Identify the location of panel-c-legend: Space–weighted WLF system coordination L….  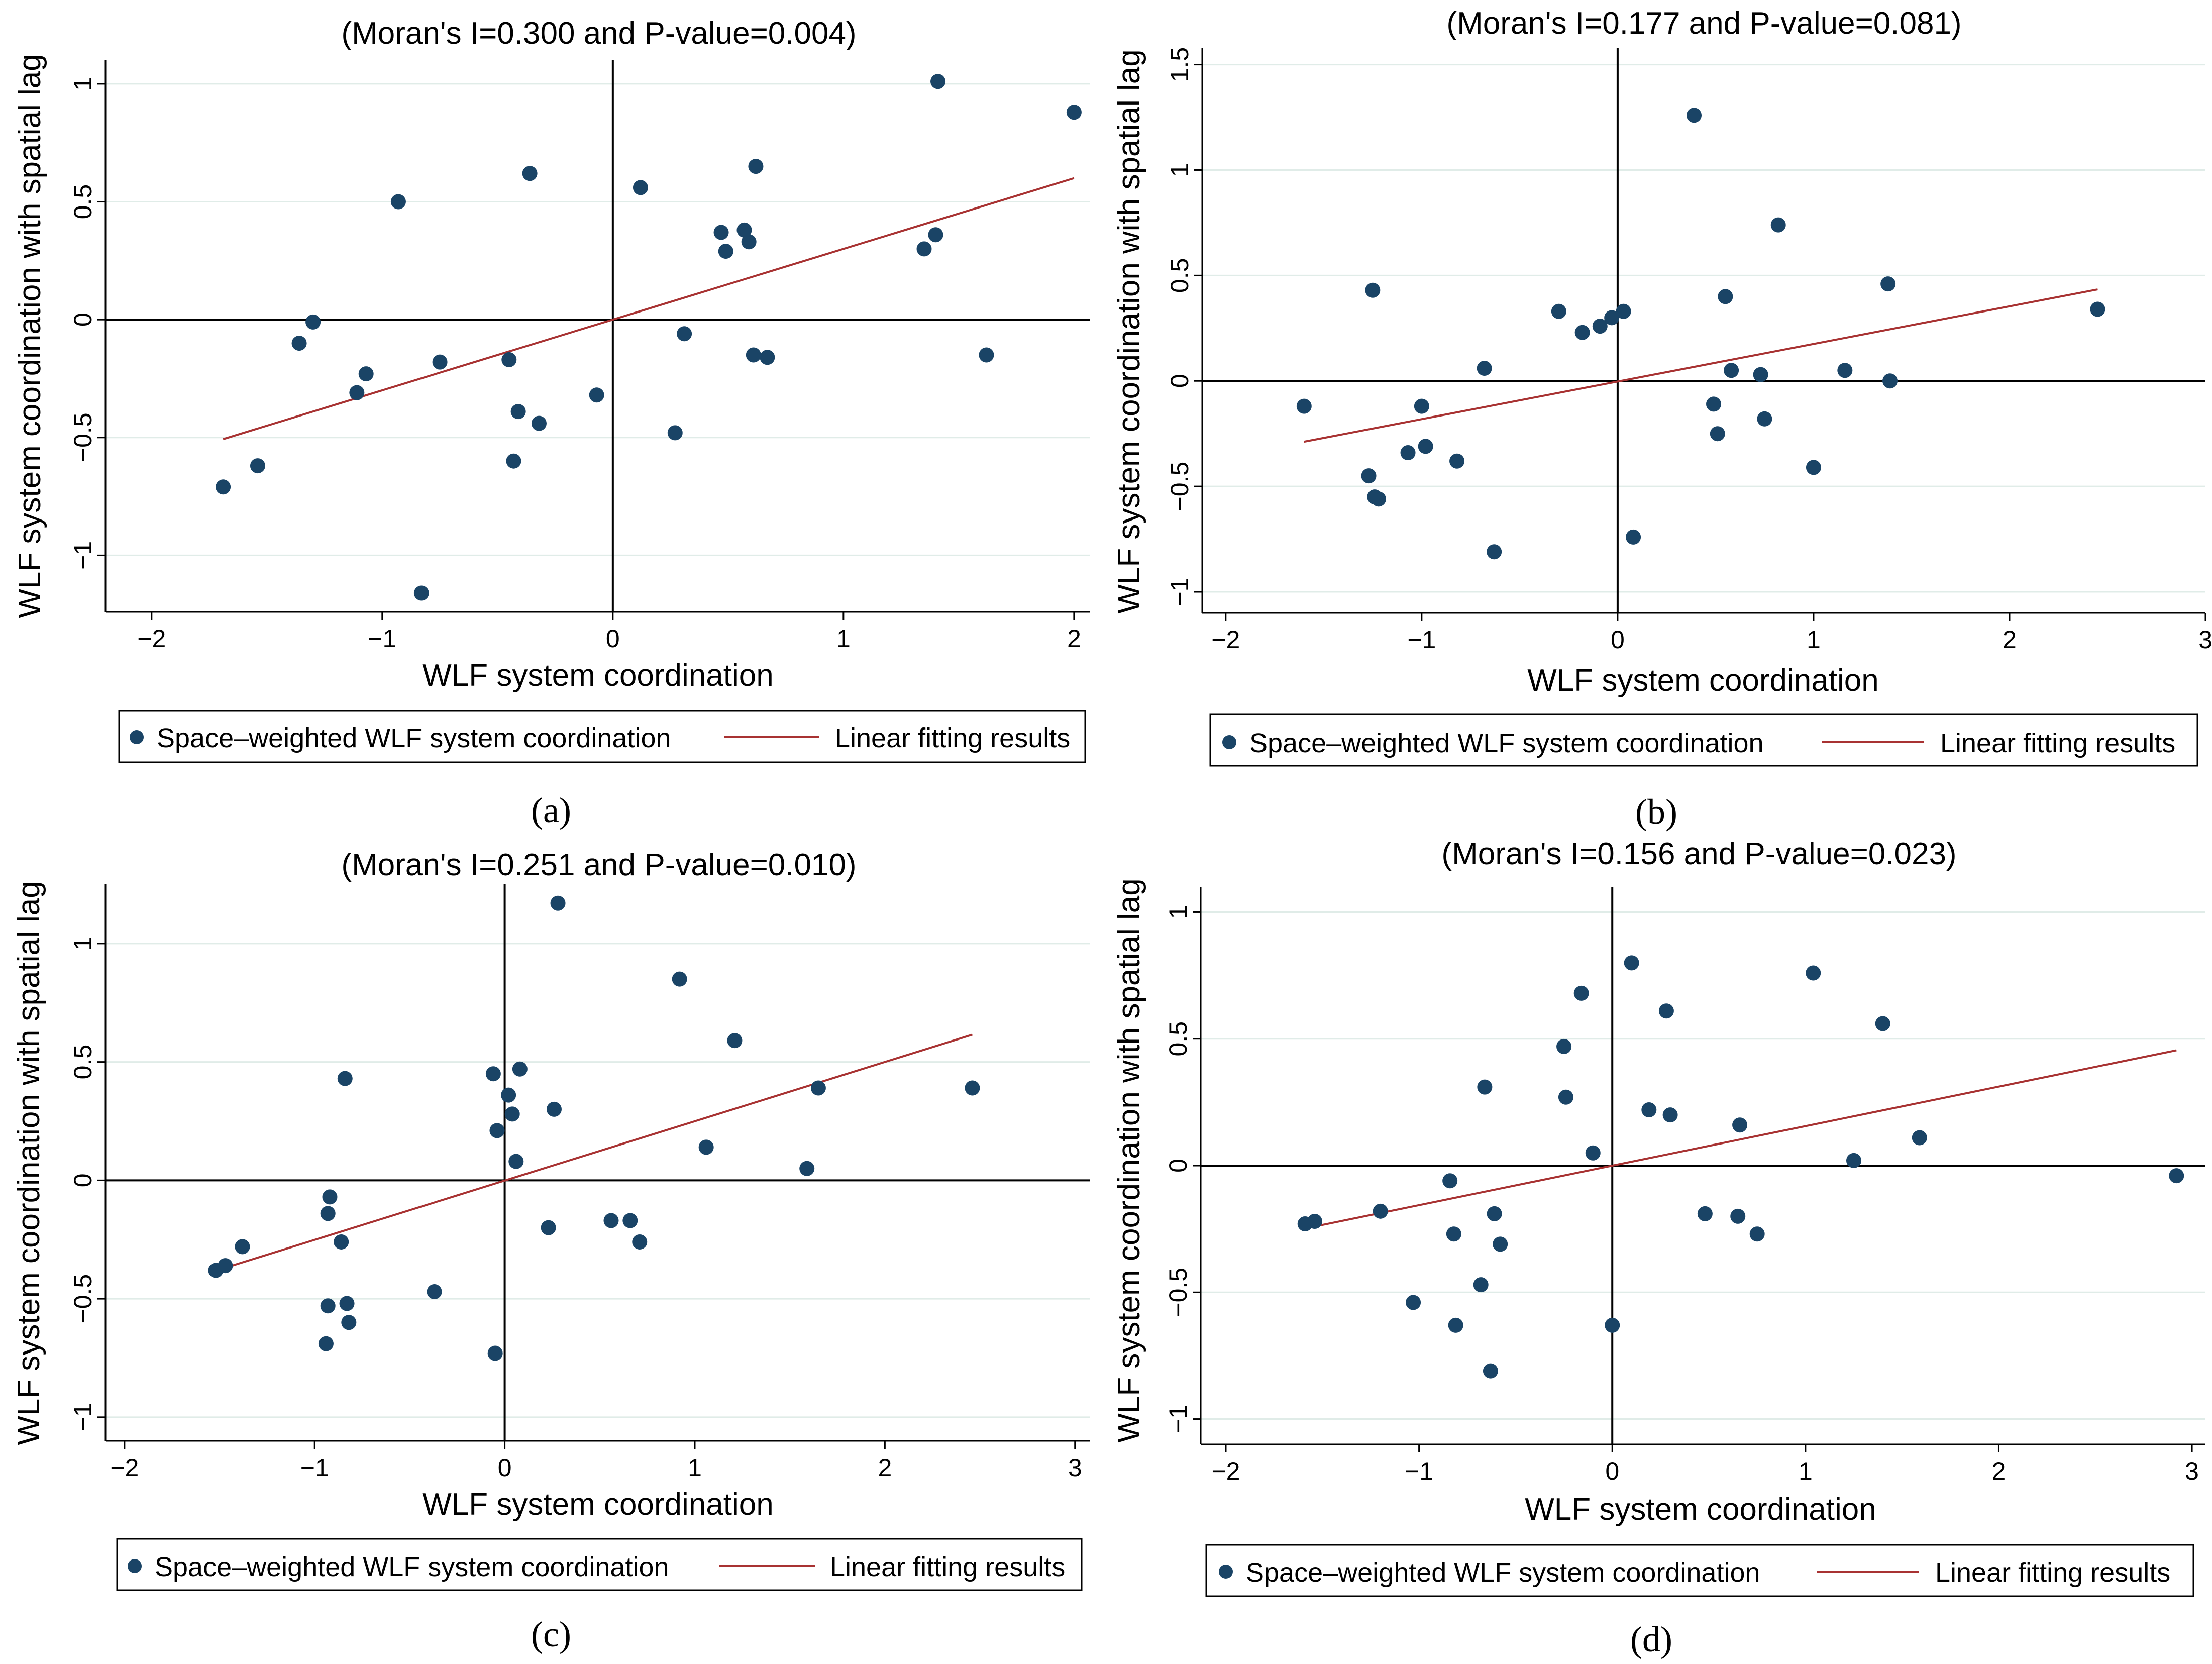
(599, 1565).